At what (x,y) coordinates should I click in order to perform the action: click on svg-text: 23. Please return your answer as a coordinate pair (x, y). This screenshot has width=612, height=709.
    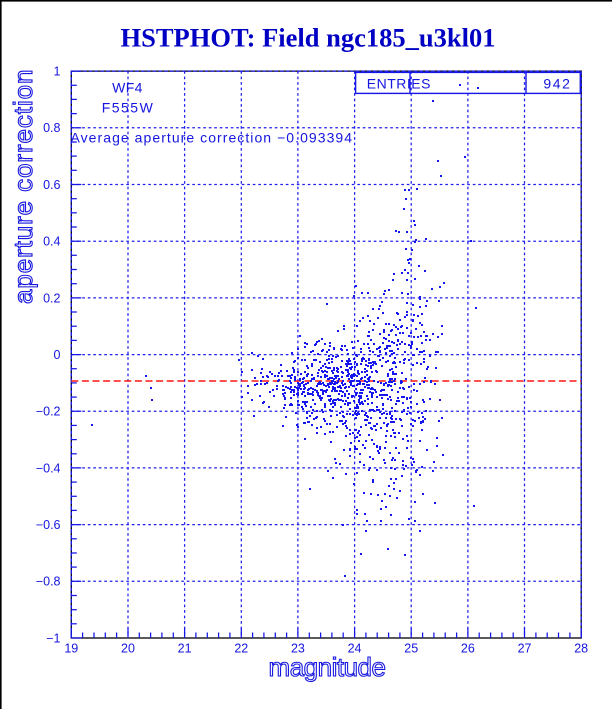
    Looking at the image, I should click on (298, 649).